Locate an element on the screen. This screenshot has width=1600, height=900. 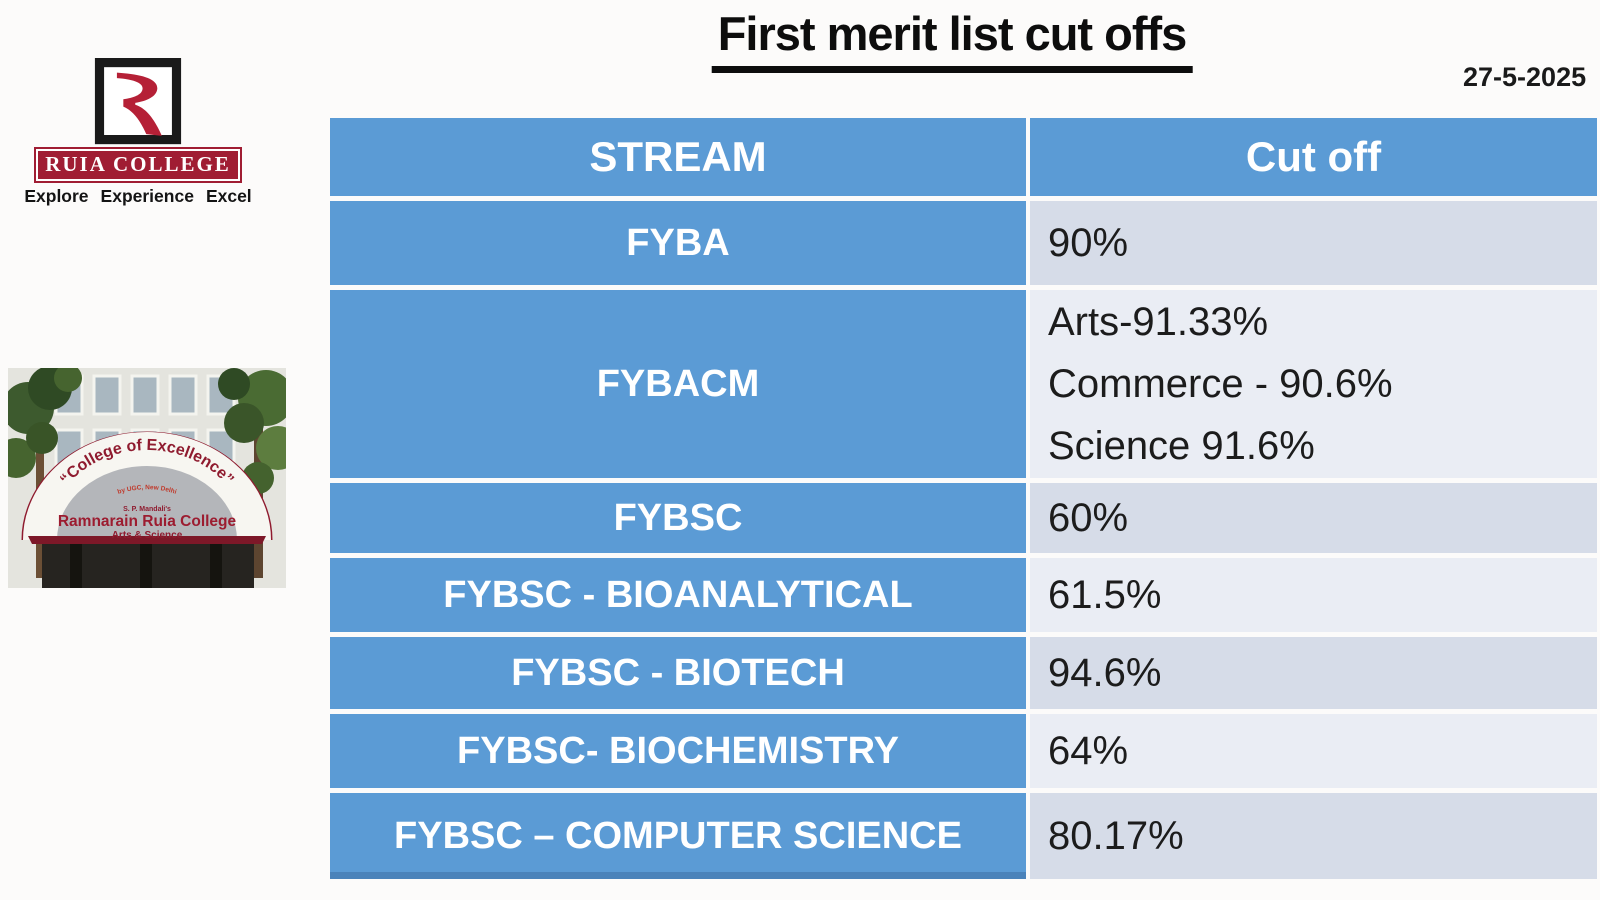
table-row: FYBSC - BIOANALYTICAL 61.5% is located at coordinates (963, 595).